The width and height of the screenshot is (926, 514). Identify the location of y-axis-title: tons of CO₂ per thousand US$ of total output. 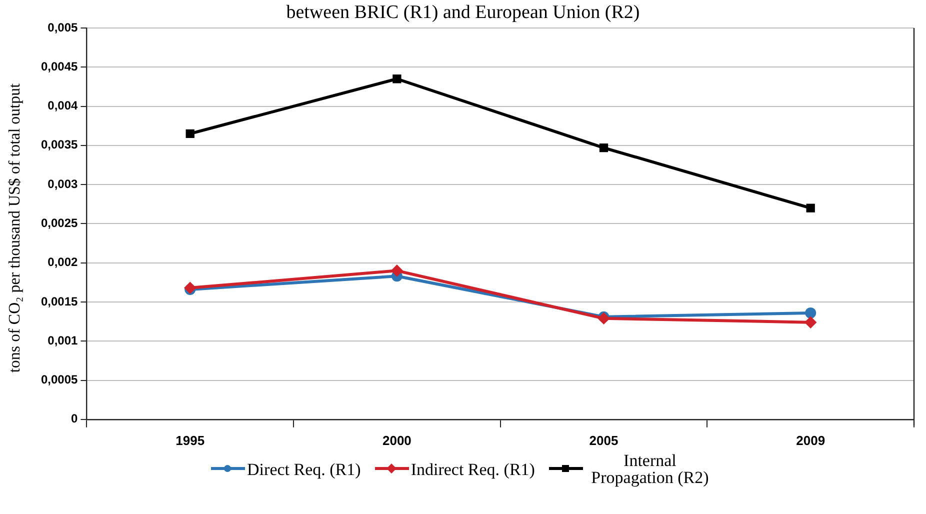
(16, 227).